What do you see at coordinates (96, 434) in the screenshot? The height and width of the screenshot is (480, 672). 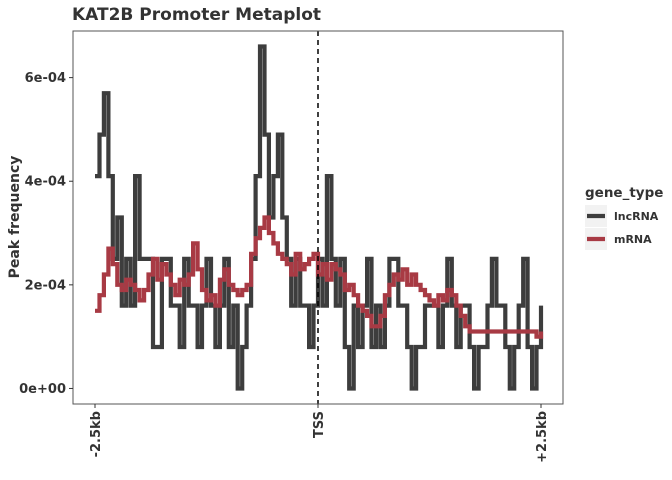 I see `x-tick-label: -2.5kb` at bounding box center [96, 434].